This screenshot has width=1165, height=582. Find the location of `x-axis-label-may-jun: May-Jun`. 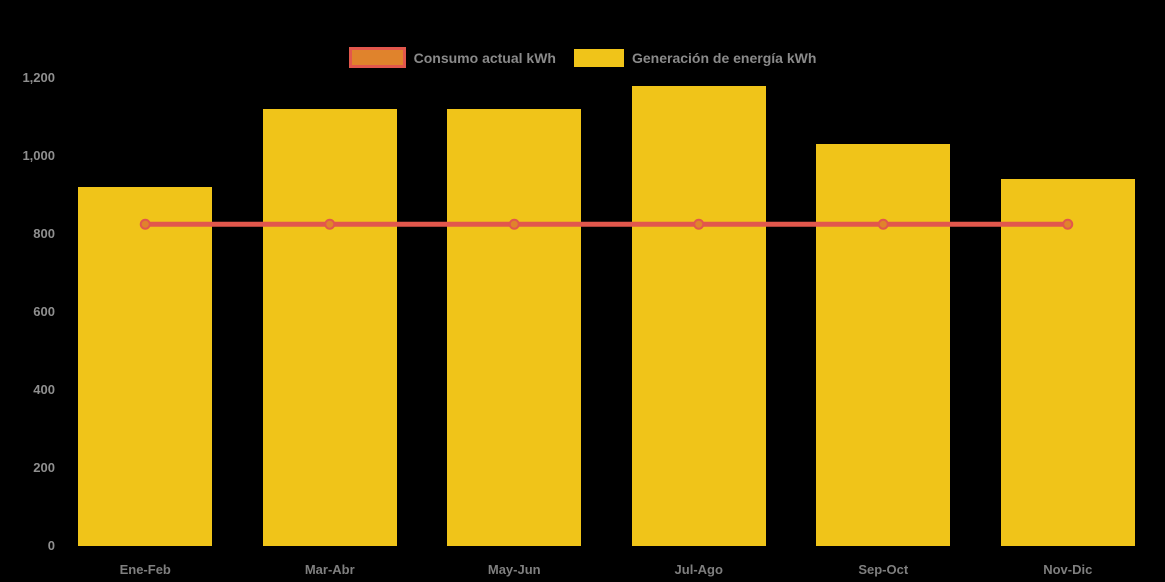

x-axis-label-may-jun: May-Jun is located at coordinates (514, 569).